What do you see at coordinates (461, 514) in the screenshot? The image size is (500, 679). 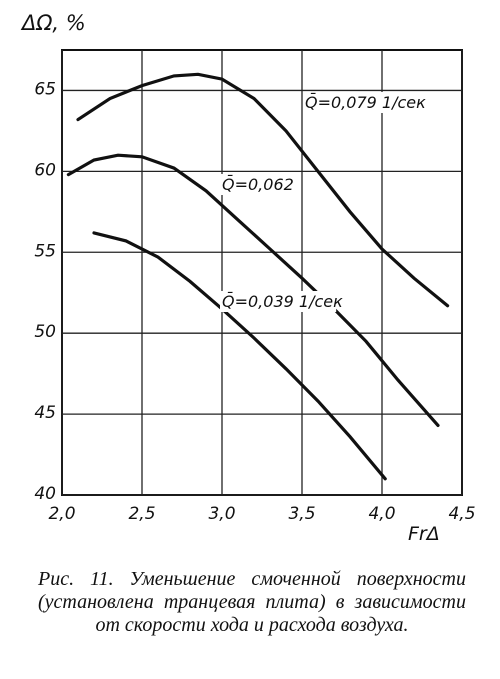 I see `x-tick-label: 4,5` at bounding box center [461, 514].